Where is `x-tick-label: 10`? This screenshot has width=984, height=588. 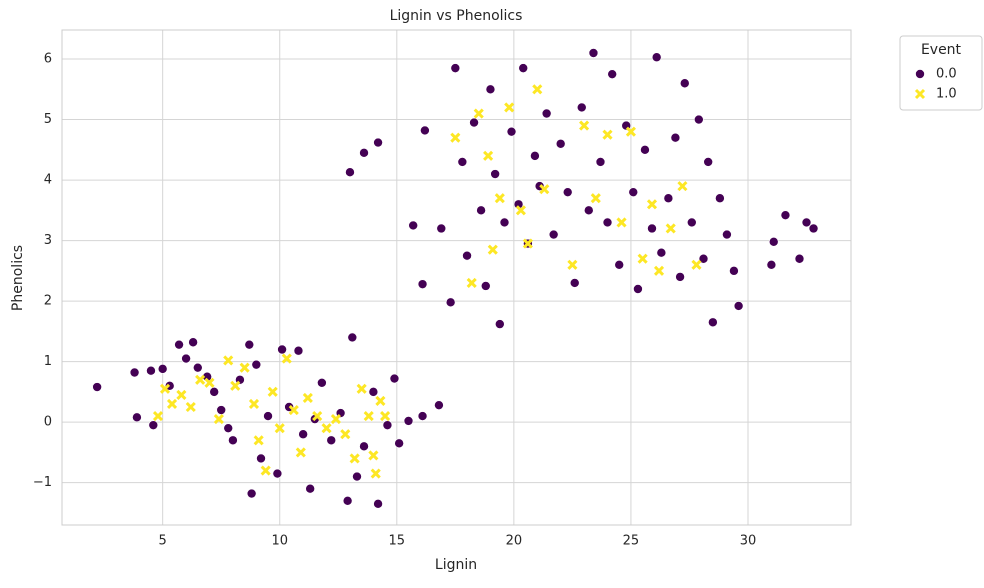 x-tick-label: 10 is located at coordinates (279, 541).